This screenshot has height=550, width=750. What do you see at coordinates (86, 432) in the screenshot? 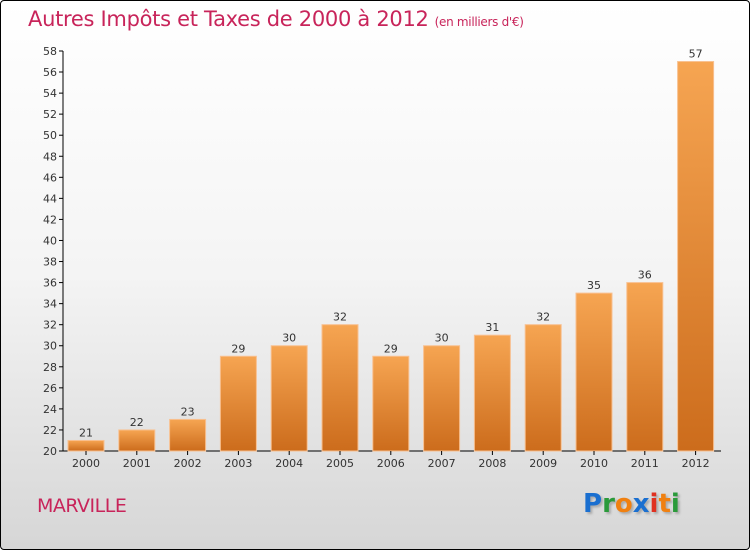
I see `data-label: 21` at bounding box center [86, 432].